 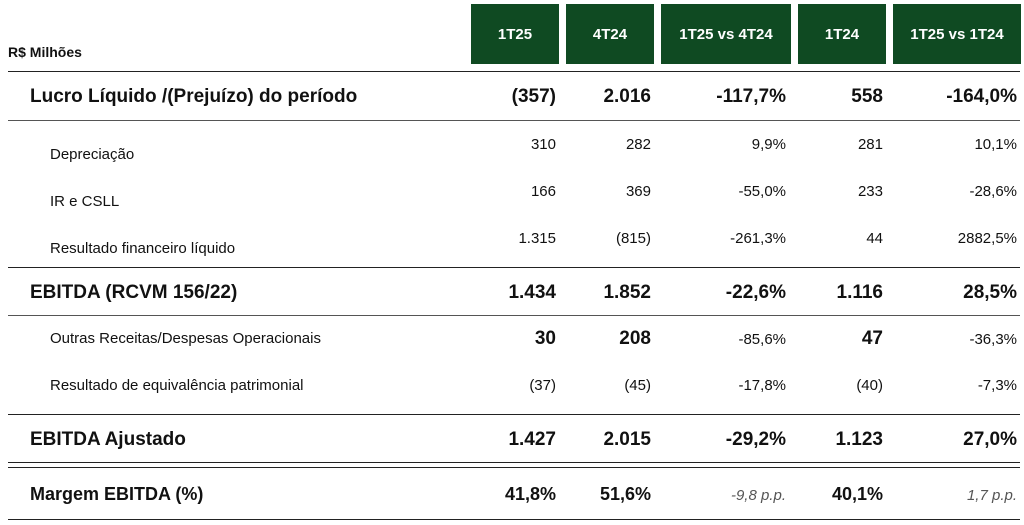 I want to click on row-label: Depreciação, so click(x=92, y=154).